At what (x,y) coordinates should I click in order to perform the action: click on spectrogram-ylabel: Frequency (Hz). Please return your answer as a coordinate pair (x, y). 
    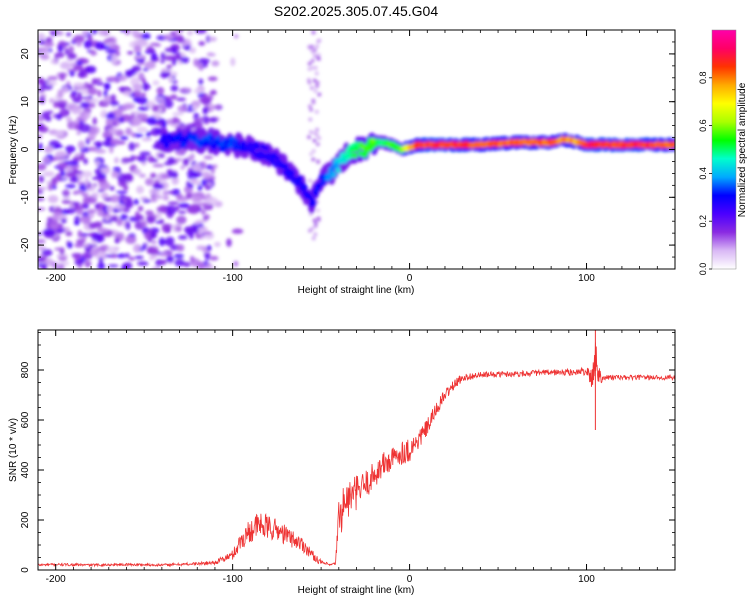
    Looking at the image, I should click on (13, 150).